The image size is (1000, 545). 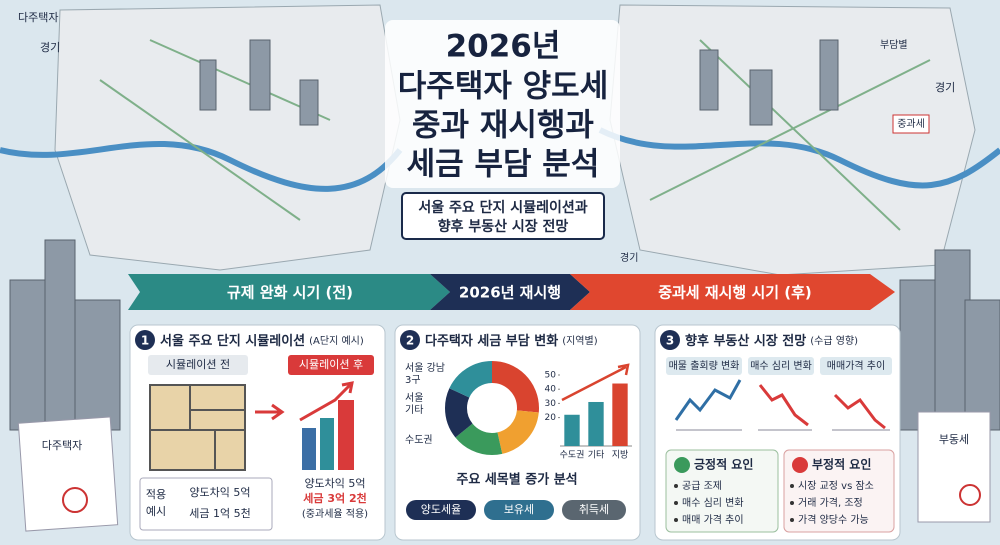 What do you see at coordinates (419, 440) in the screenshot?
I see `donut-label: 수도권` at bounding box center [419, 440].